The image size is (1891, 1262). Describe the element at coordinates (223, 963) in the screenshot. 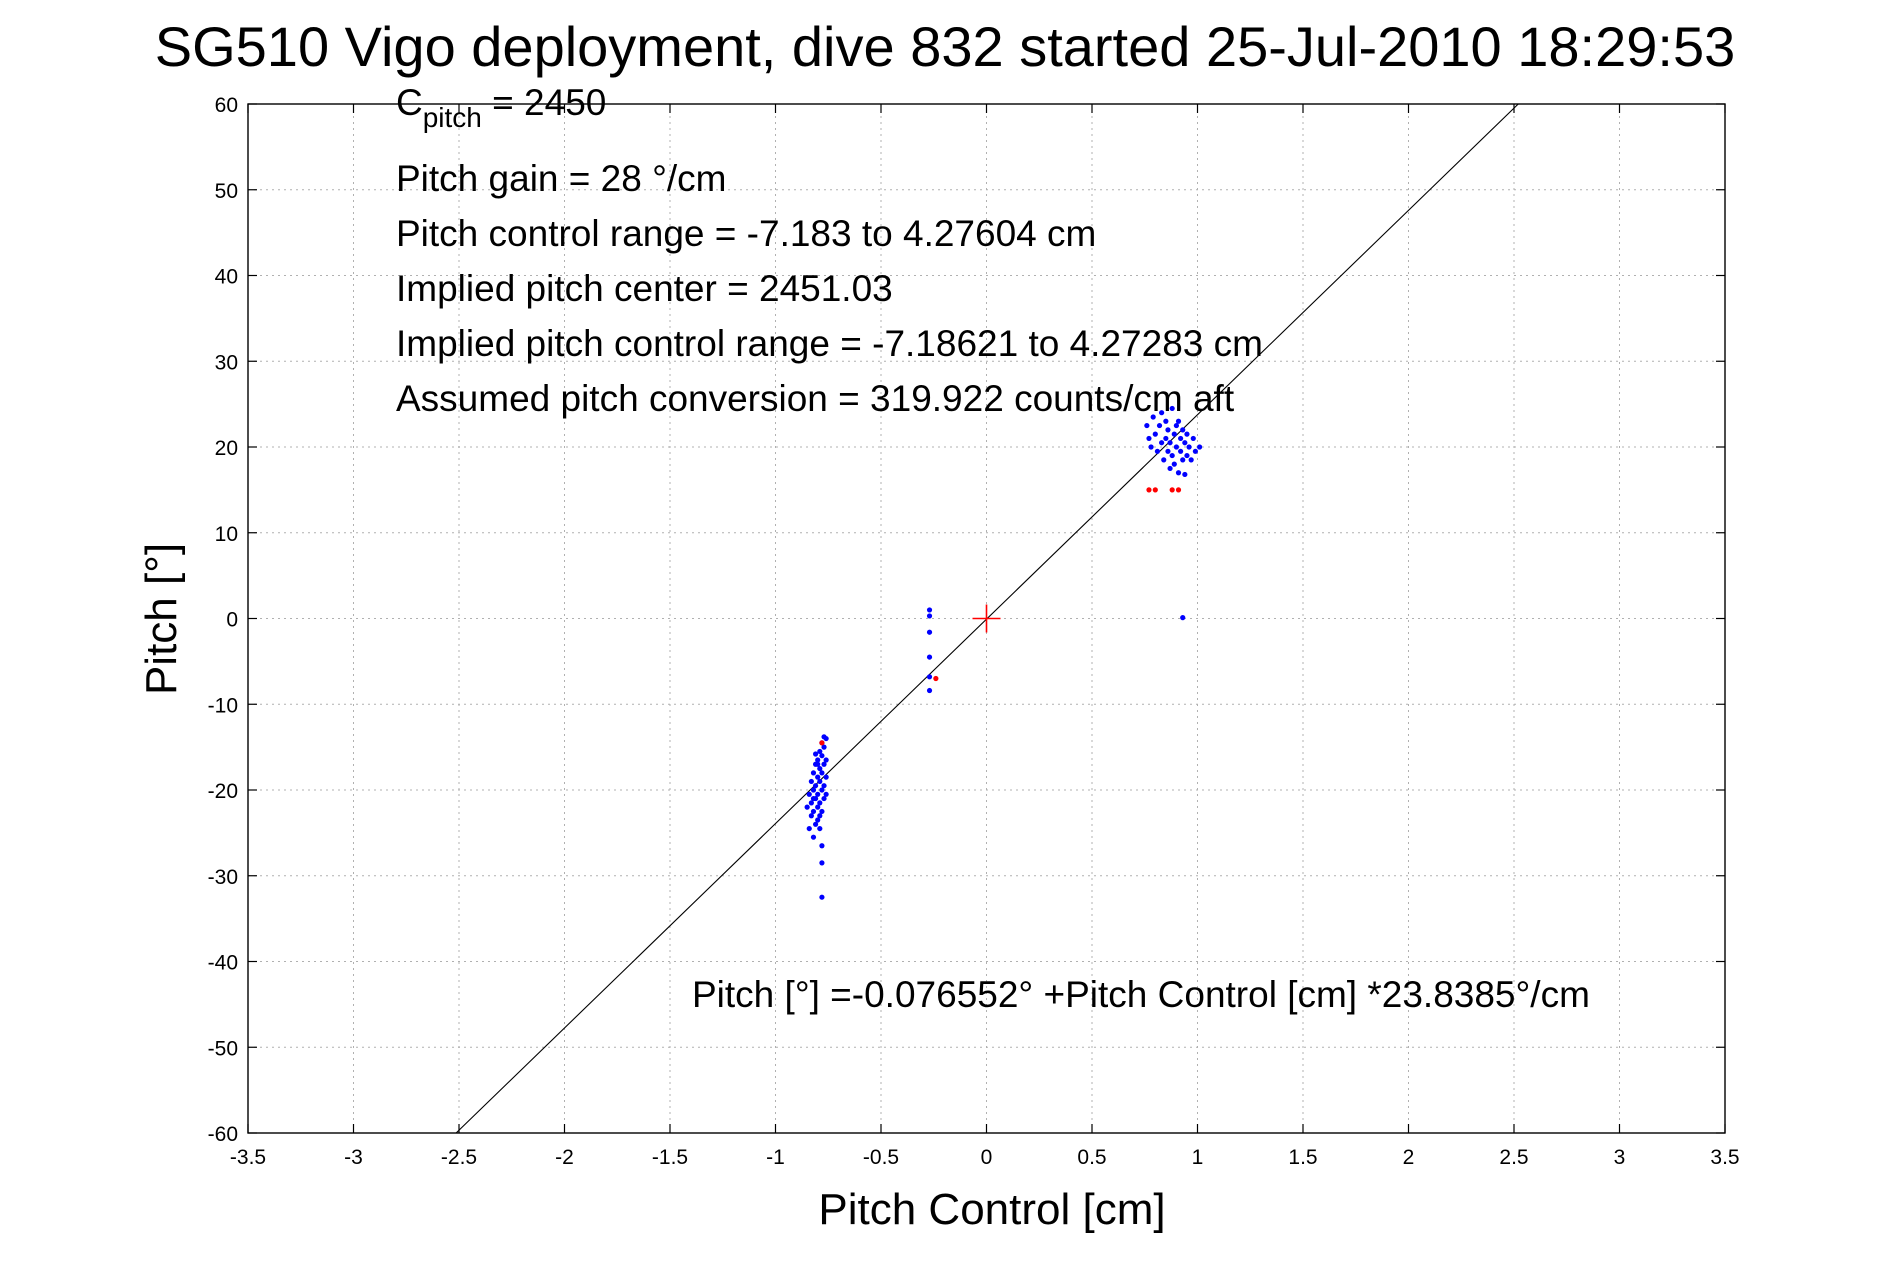

I see `y-tick-label: -40` at that location.